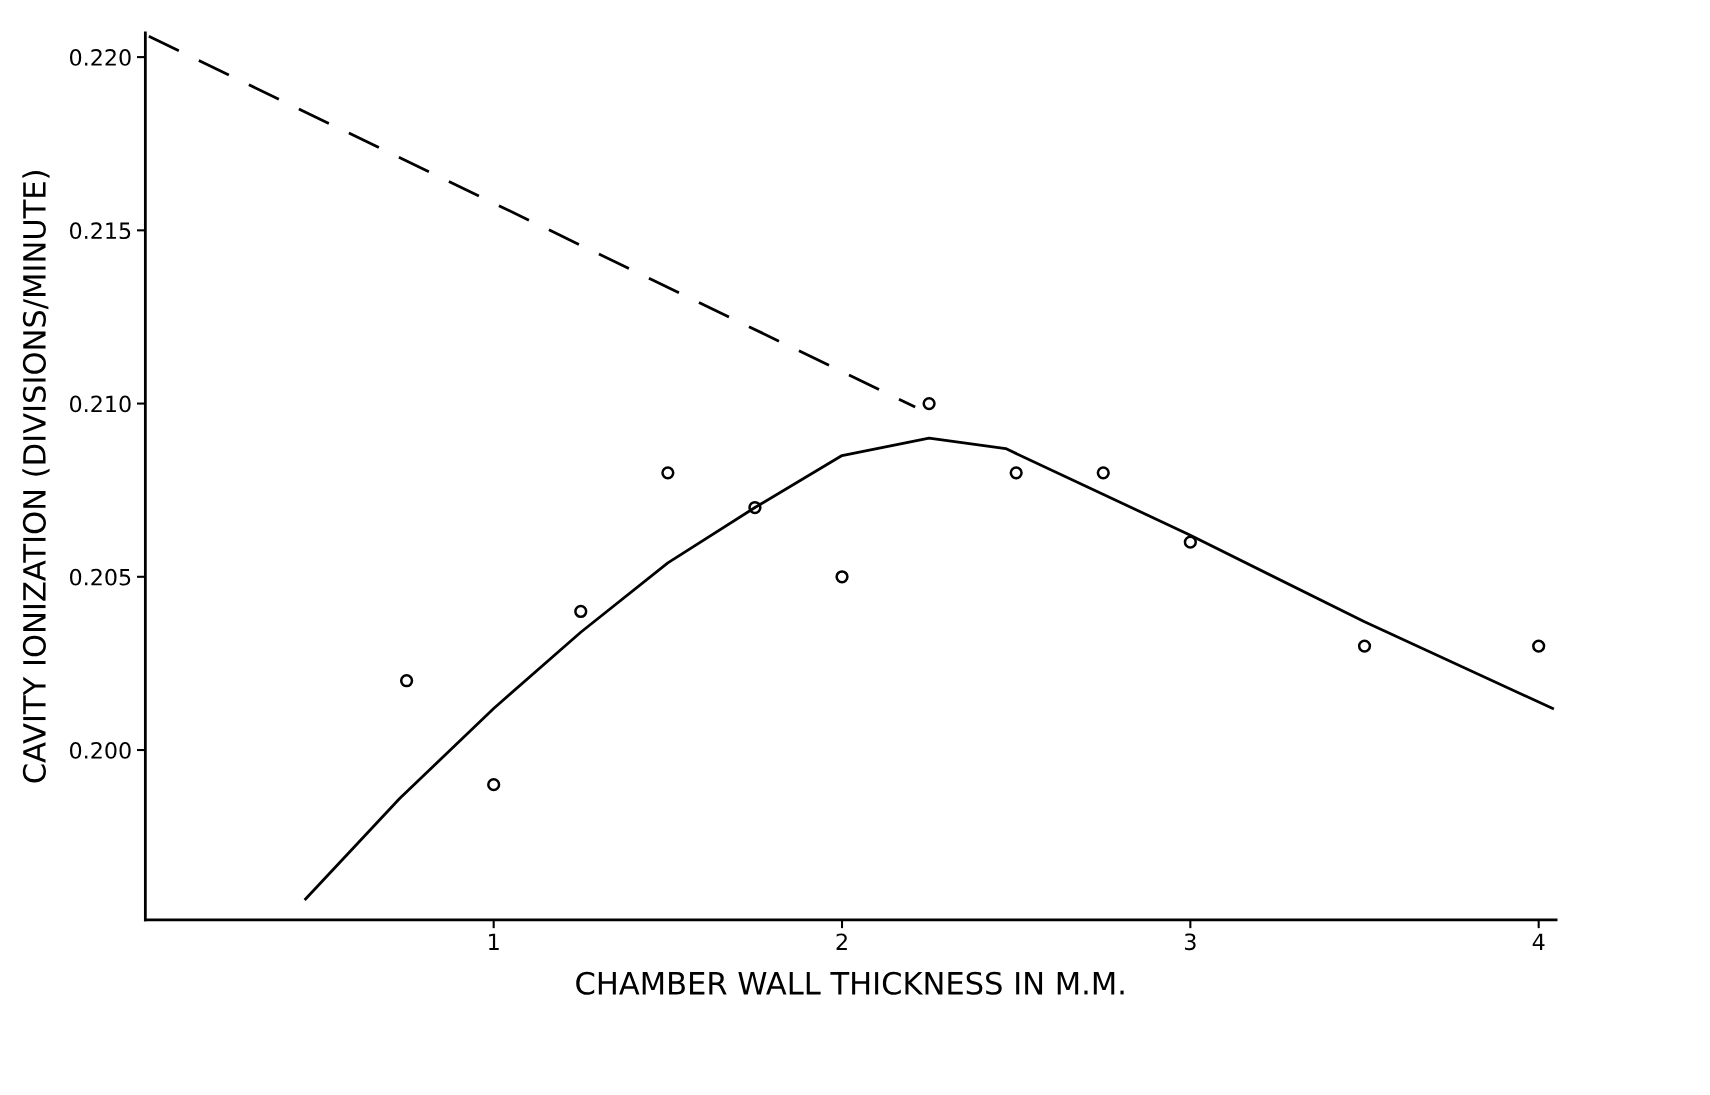 Image resolution: width=1710 pixels, height=1095 pixels. I want to click on y-axis-title: CAVITY IONIZATION (DIVISIONS/MINUTE), so click(36, 477).